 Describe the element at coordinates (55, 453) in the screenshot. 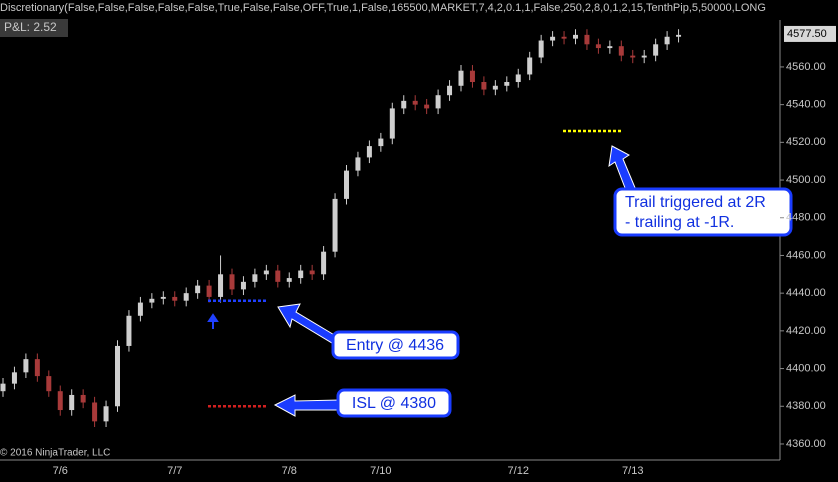

I see `copyright: © 2016 NinjaTrader, LLC` at that location.